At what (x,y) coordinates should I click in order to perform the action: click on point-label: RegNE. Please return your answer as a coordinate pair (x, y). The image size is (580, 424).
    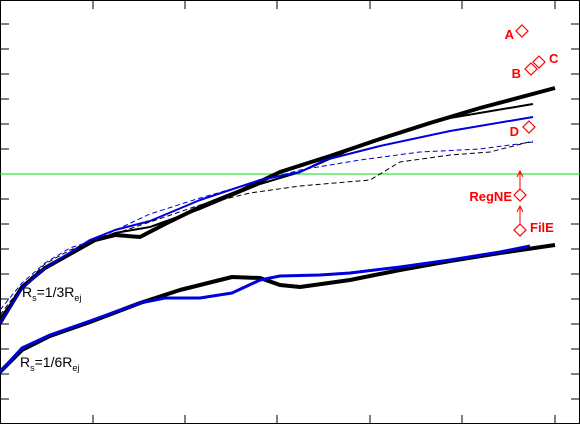
    Looking at the image, I should click on (490, 196).